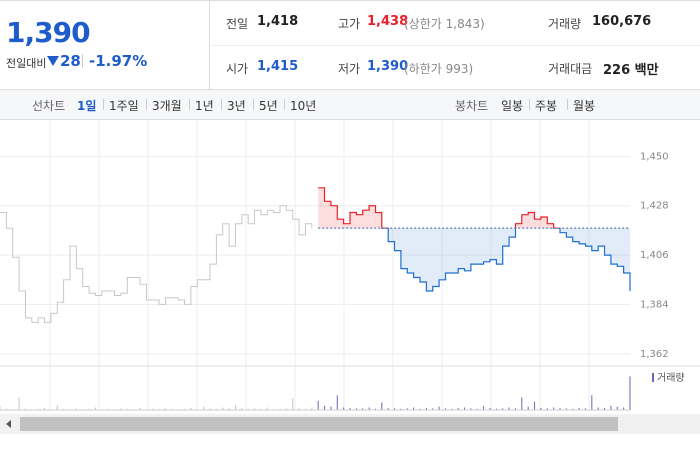 Image resolution: width=700 pixels, height=450 pixels. What do you see at coordinates (584, 106) in the screenshot?
I see `tab: 월봉` at bounding box center [584, 106].